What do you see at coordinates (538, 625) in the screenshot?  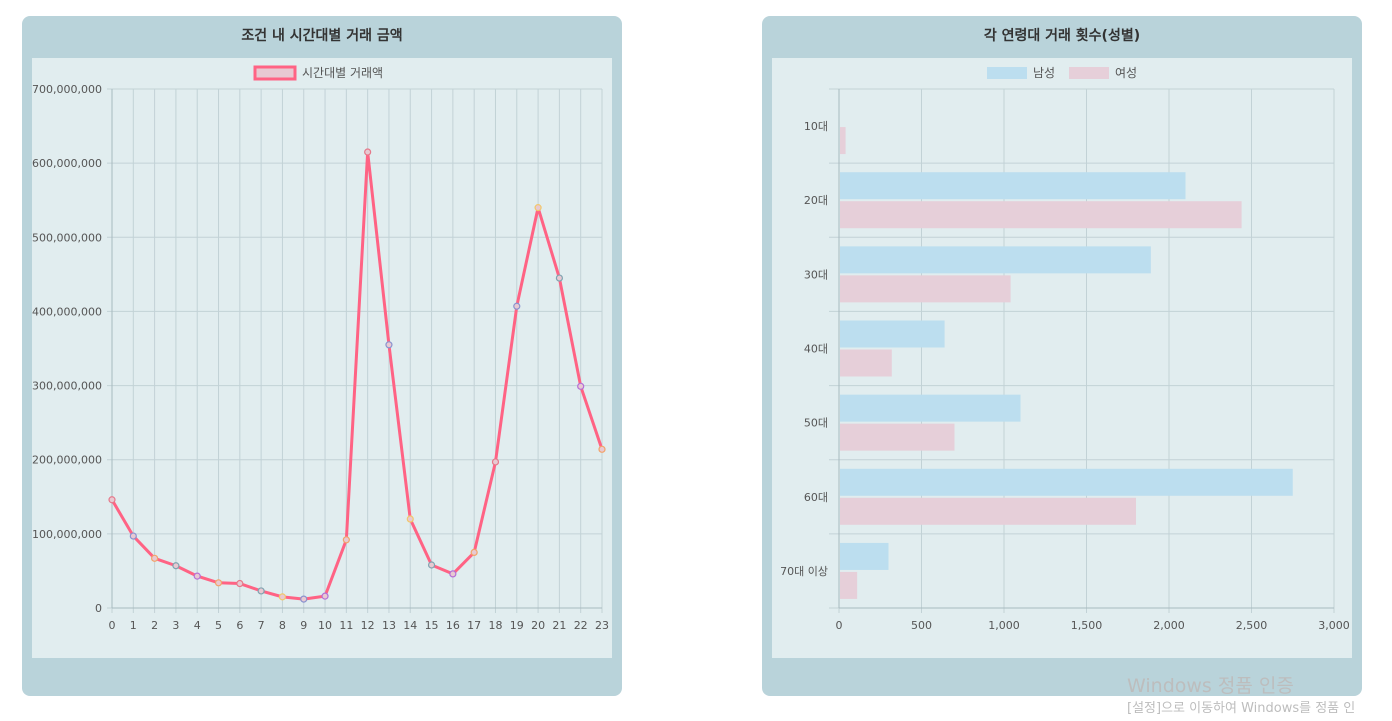 I see `x-tick-label: 20` at bounding box center [538, 625].